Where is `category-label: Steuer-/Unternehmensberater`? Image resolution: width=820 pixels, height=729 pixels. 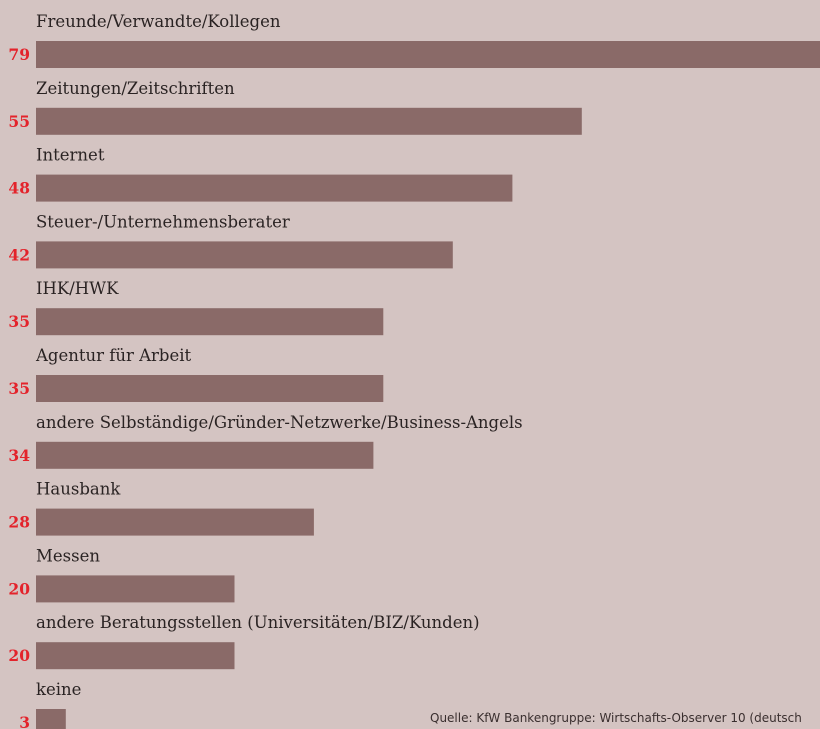
category-label: Steuer-/Unternehmensberater is located at coordinates (163, 221).